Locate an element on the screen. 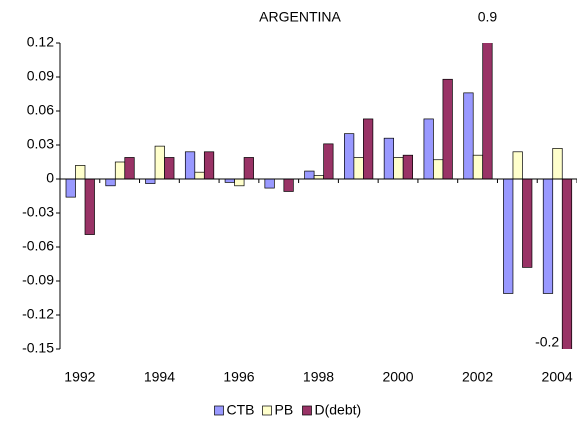 Image resolution: width=577 pixels, height=431 pixels. data-label: 0.9 is located at coordinates (488, 17).